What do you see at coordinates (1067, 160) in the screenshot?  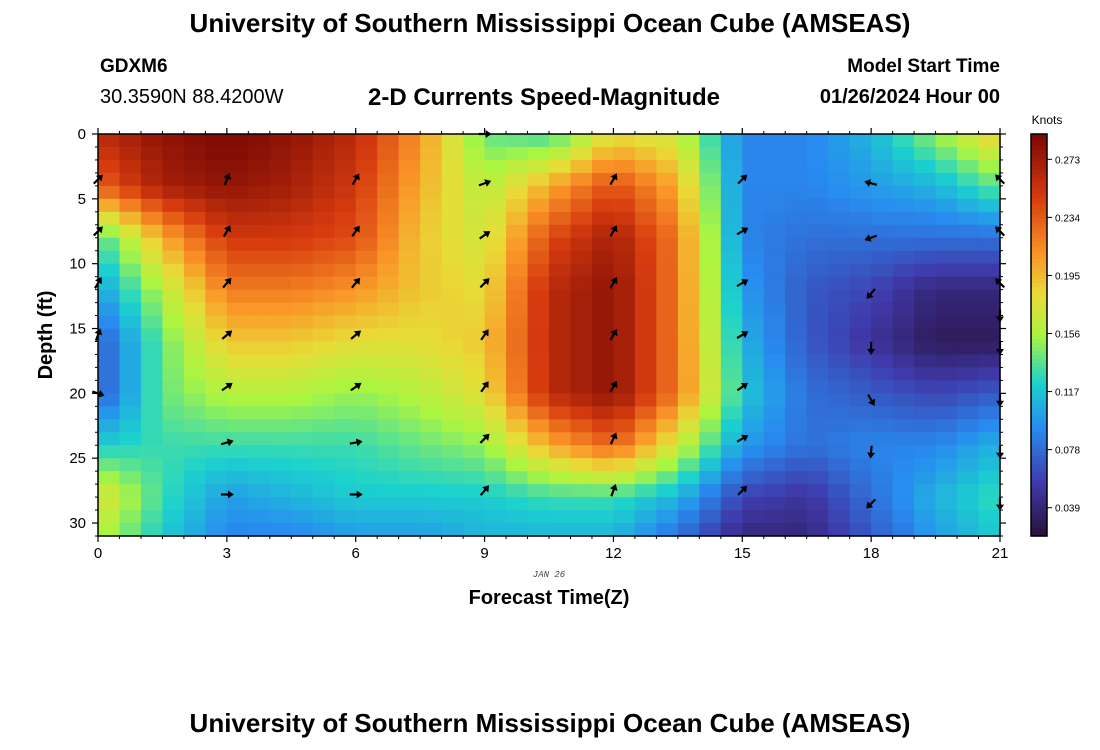 I see `colorbar-tick-label: 0.273` at bounding box center [1067, 160].